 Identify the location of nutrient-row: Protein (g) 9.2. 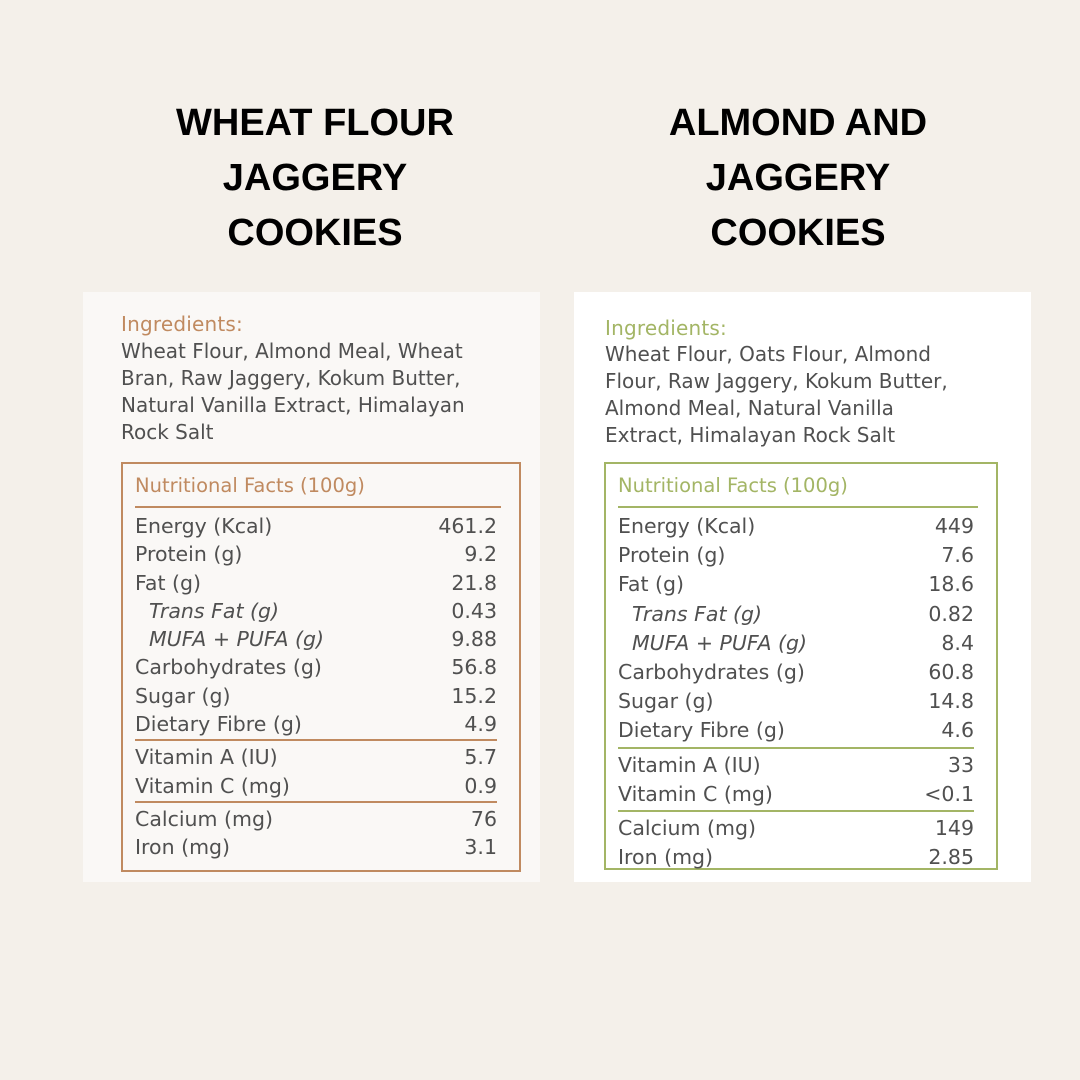
(316, 554).